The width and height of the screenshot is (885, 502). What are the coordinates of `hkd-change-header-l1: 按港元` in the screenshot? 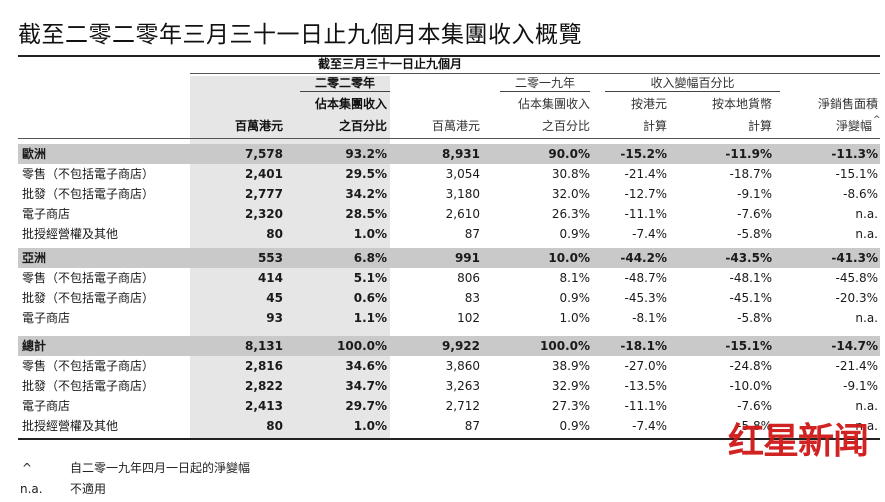 It's located at (648, 104).